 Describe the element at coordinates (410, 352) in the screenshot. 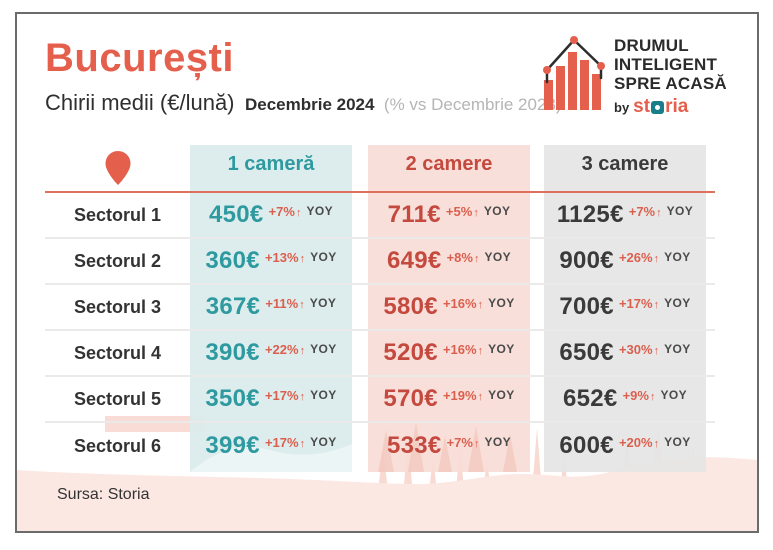

I see `price-value: 520€` at that location.